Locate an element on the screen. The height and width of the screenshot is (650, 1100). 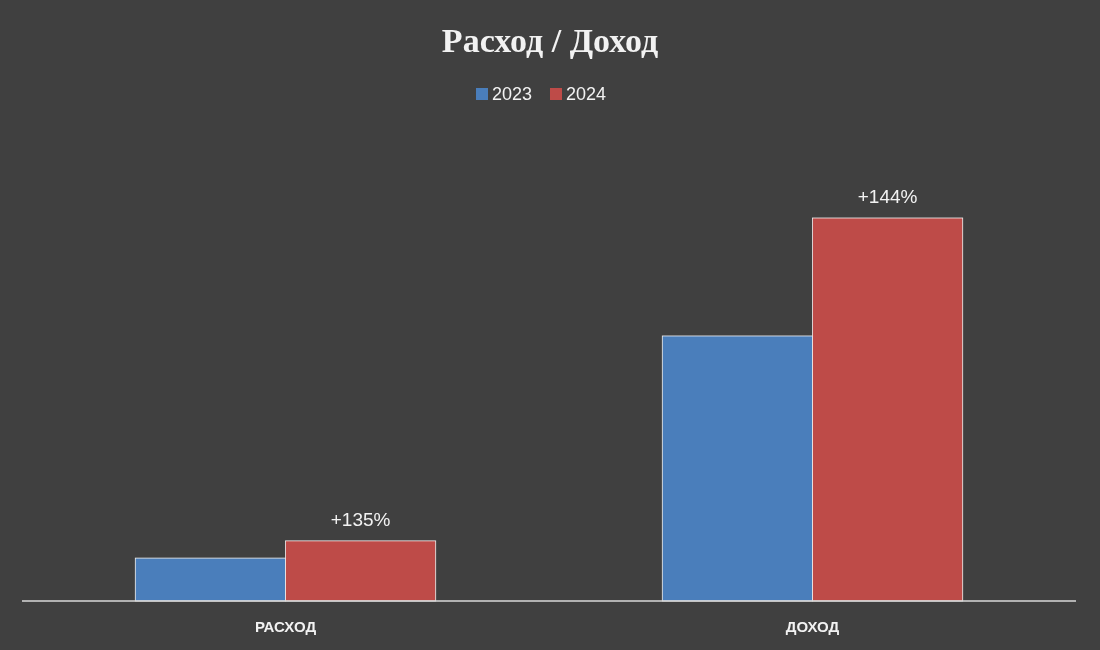
legend-label: 2023 is located at coordinates (512, 94).